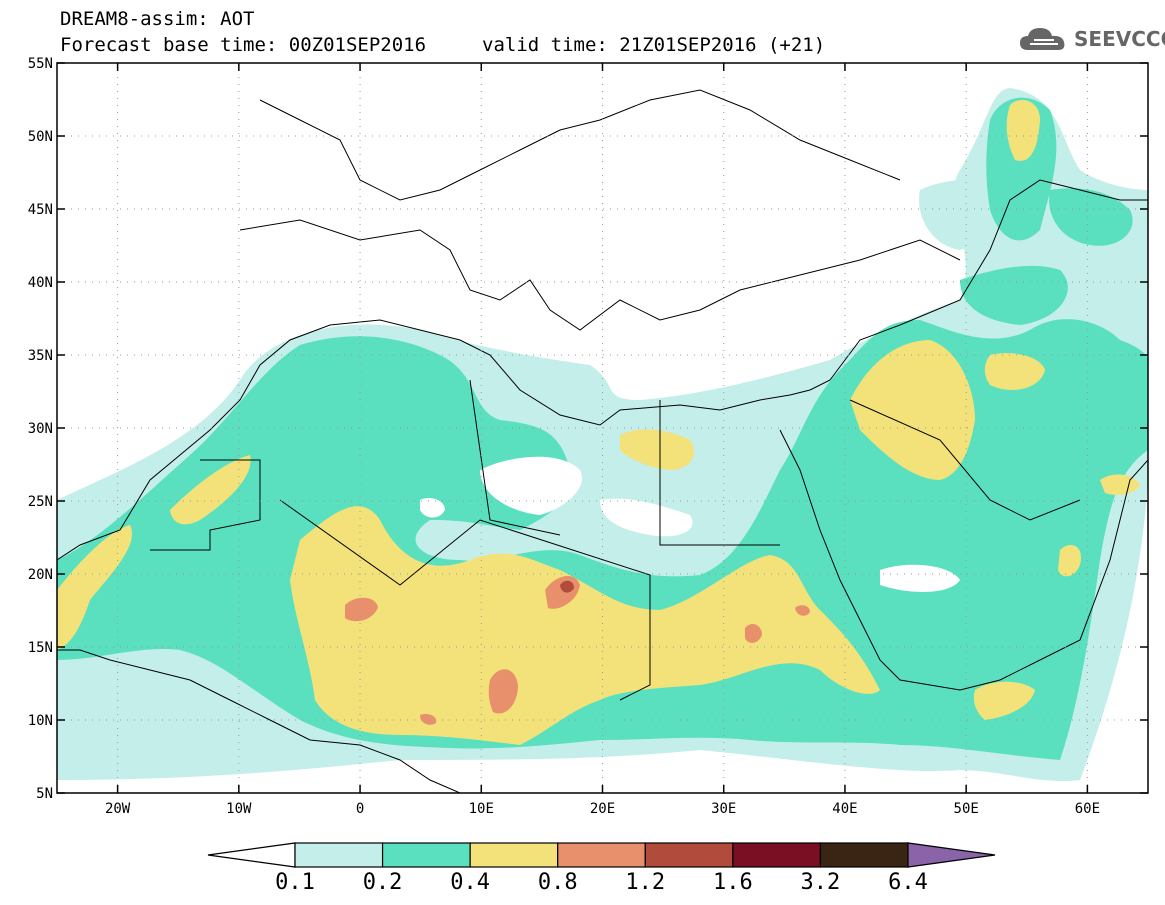  Describe the element at coordinates (963, 560) in the screenshot. I see `red-sea-arabia-coast` at that location.